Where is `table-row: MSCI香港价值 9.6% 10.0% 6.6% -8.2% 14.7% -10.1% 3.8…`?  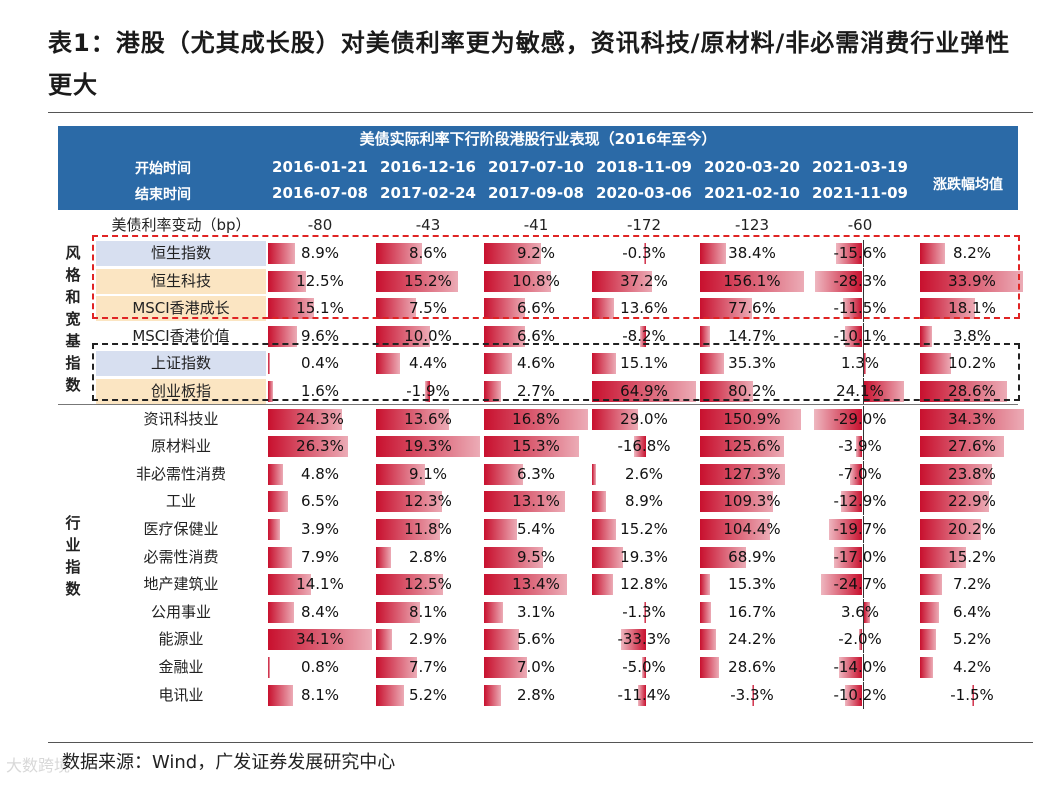 table-row: MSCI香港价值 9.6% 10.0% 6.6% -8.2% 14.7% -10.1% 3.8… is located at coordinates (538, 336).